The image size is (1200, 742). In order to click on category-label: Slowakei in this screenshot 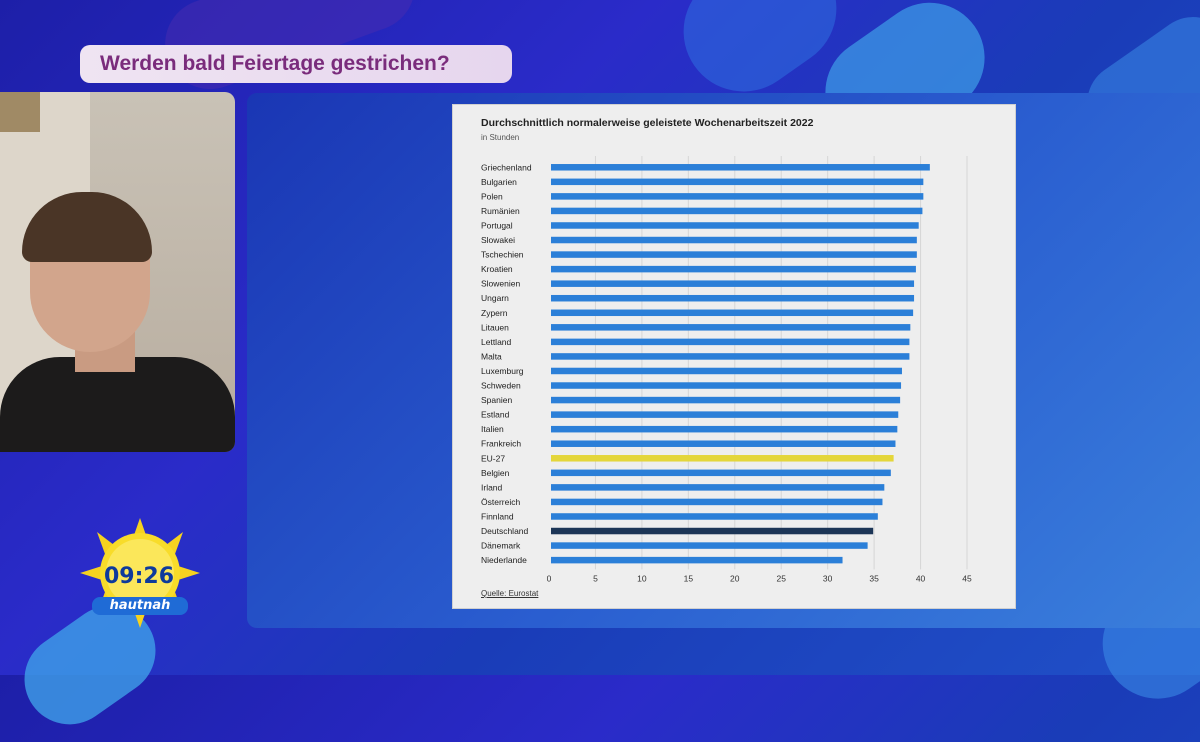, I will do `click(498, 240)`.